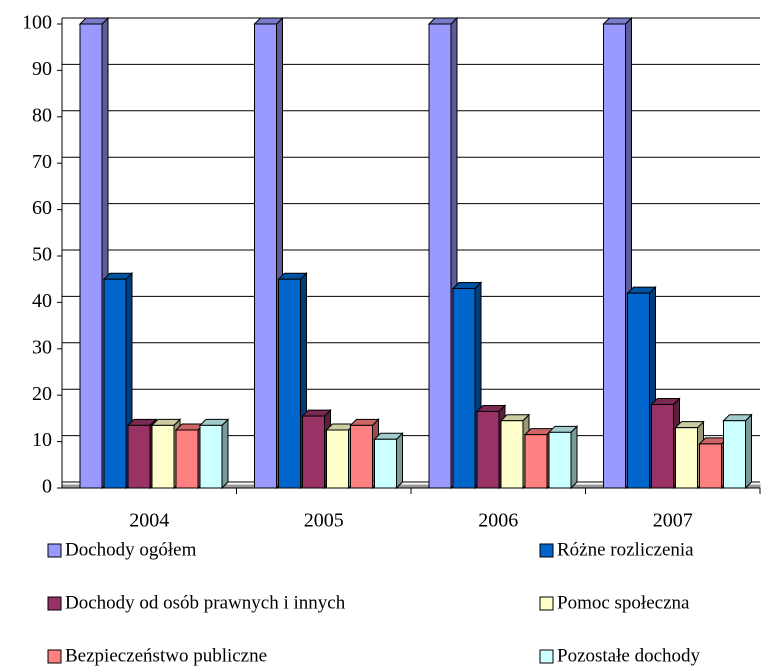  Describe the element at coordinates (42, 255) in the screenshot. I see `y-tick-label: 50` at that location.